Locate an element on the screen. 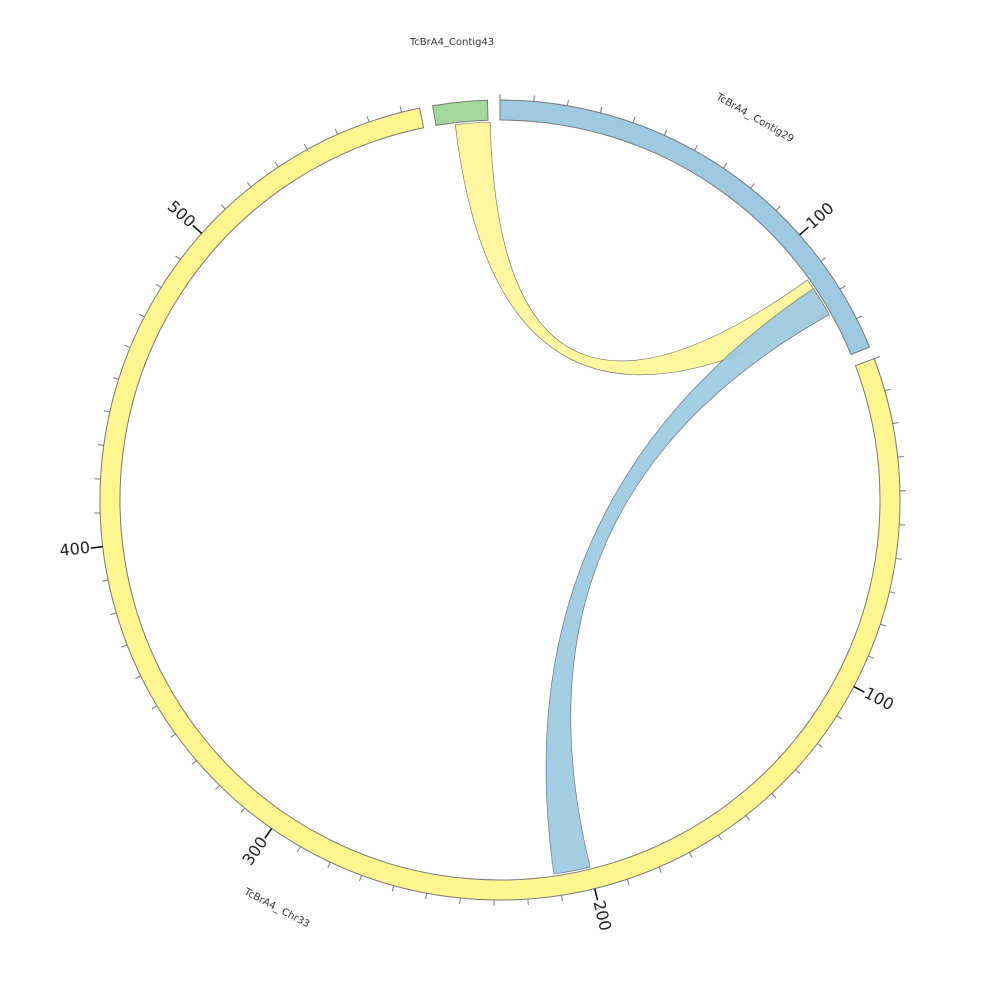 The height and width of the screenshot is (1000, 1000). tick-label: 100 is located at coordinates (879, 698).